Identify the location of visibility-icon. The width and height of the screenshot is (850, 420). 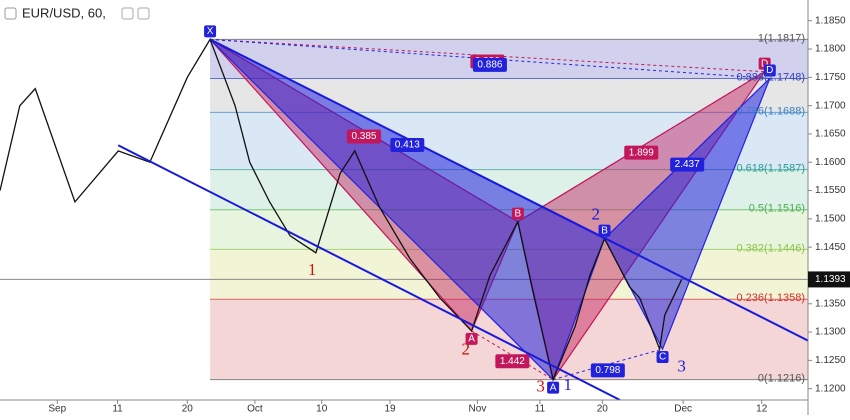
(127, 13).